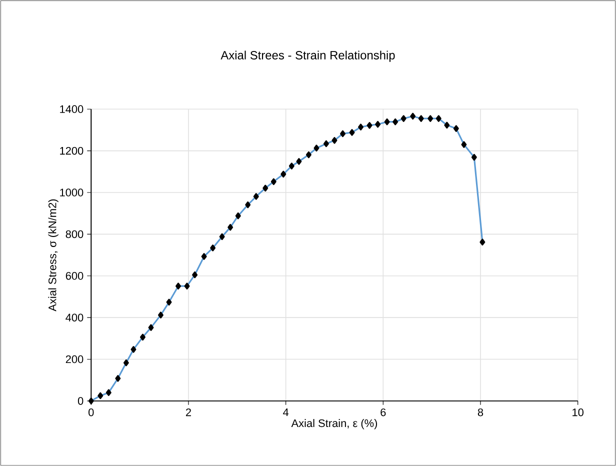  Describe the element at coordinates (72, 150) in the screenshot. I see `y-tick-label: 1200` at that location.